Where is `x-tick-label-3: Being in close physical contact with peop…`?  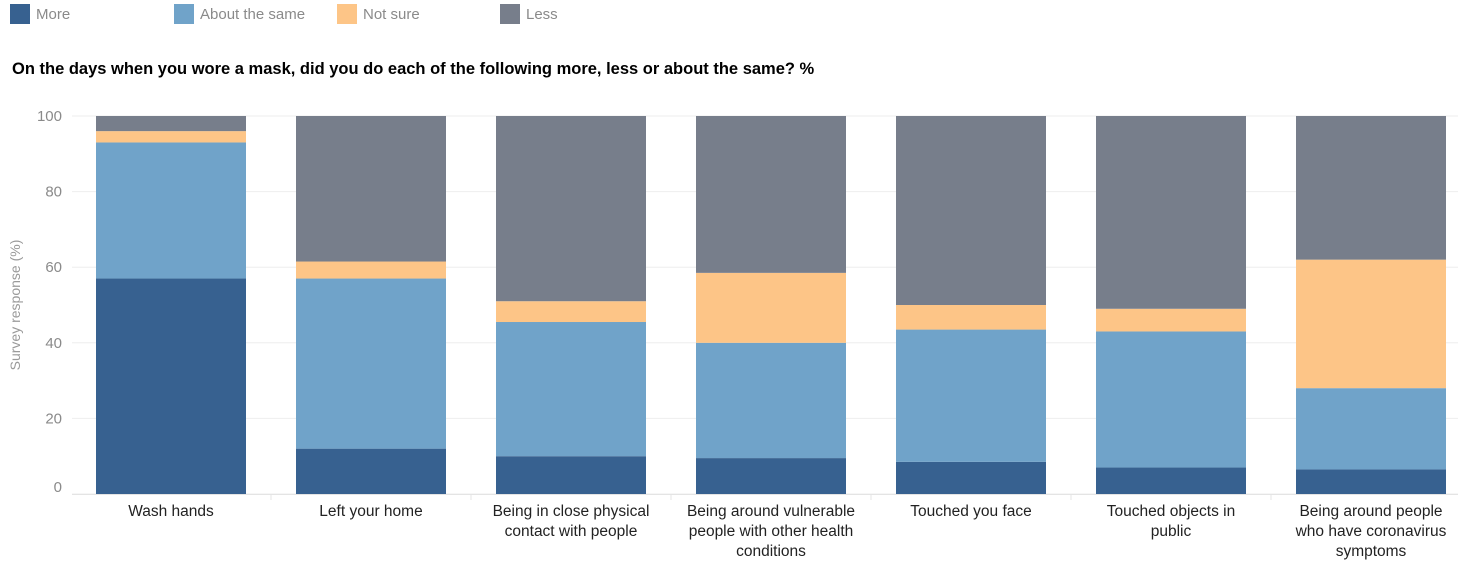 x-tick-label-3: Being in close physical contact with peop… is located at coordinates (571, 521).